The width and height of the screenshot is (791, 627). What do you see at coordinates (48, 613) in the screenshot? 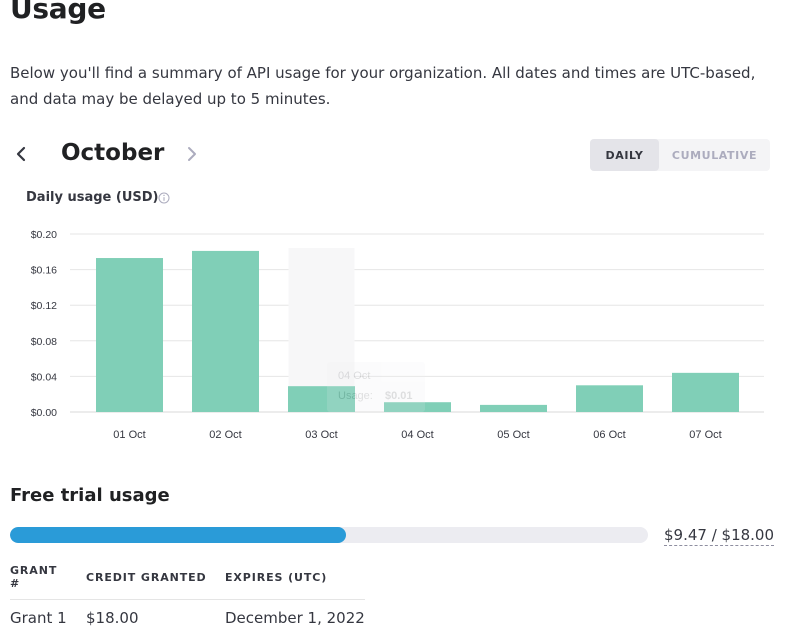
I see `grant-number-cell: Grant 1` at bounding box center [48, 613].